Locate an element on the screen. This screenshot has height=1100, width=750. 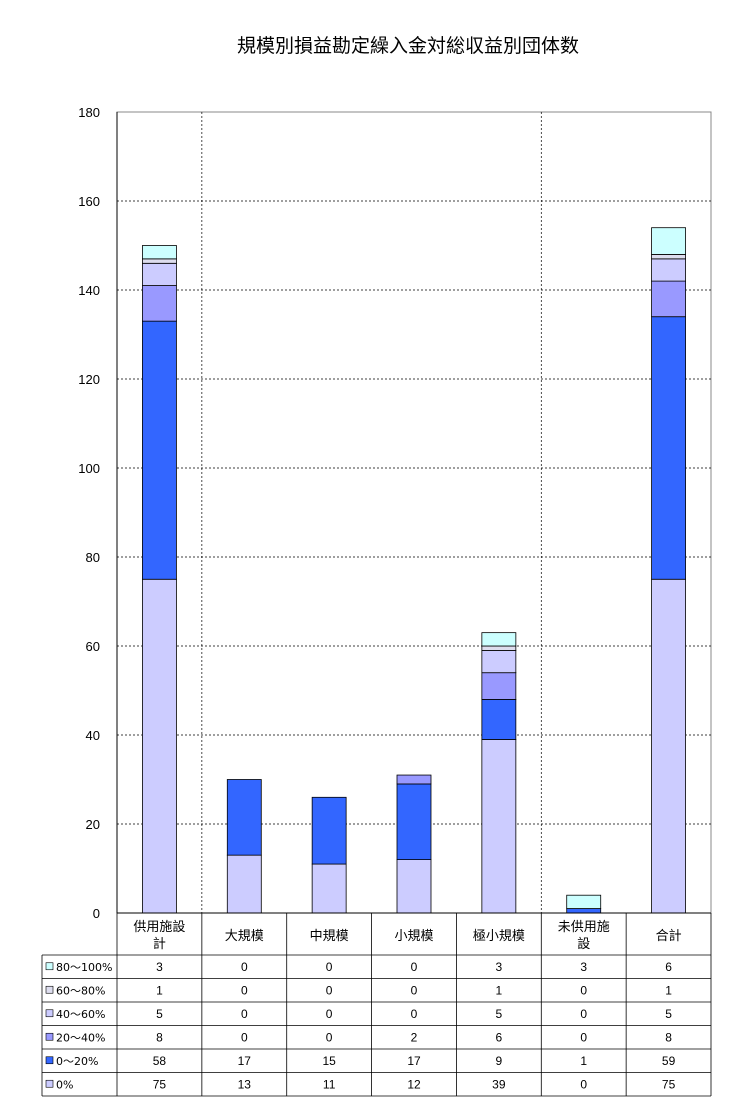
table-cell-value: 2 is located at coordinates (414, 1037).